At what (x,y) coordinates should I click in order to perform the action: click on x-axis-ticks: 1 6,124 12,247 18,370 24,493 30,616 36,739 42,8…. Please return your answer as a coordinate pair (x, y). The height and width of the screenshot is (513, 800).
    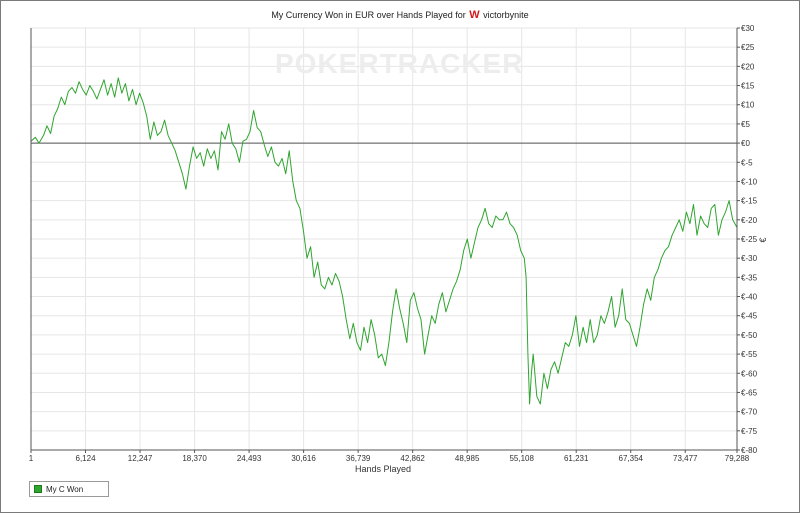
    Looking at the image, I should click on (389, 456).